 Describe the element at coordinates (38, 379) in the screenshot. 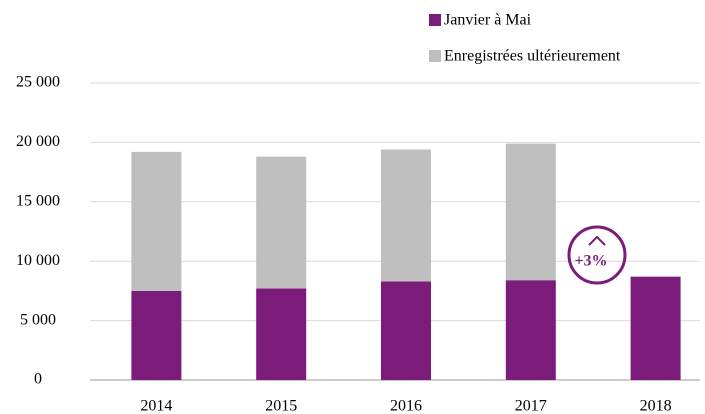

I see `y-tick-label: 0` at that location.